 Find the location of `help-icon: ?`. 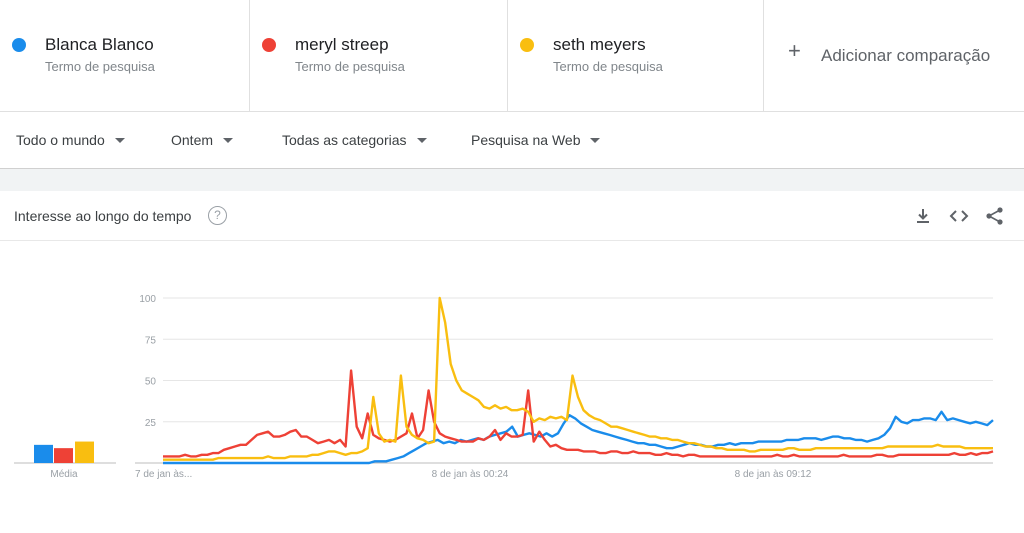

help-icon: ? is located at coordinates (217, 215).